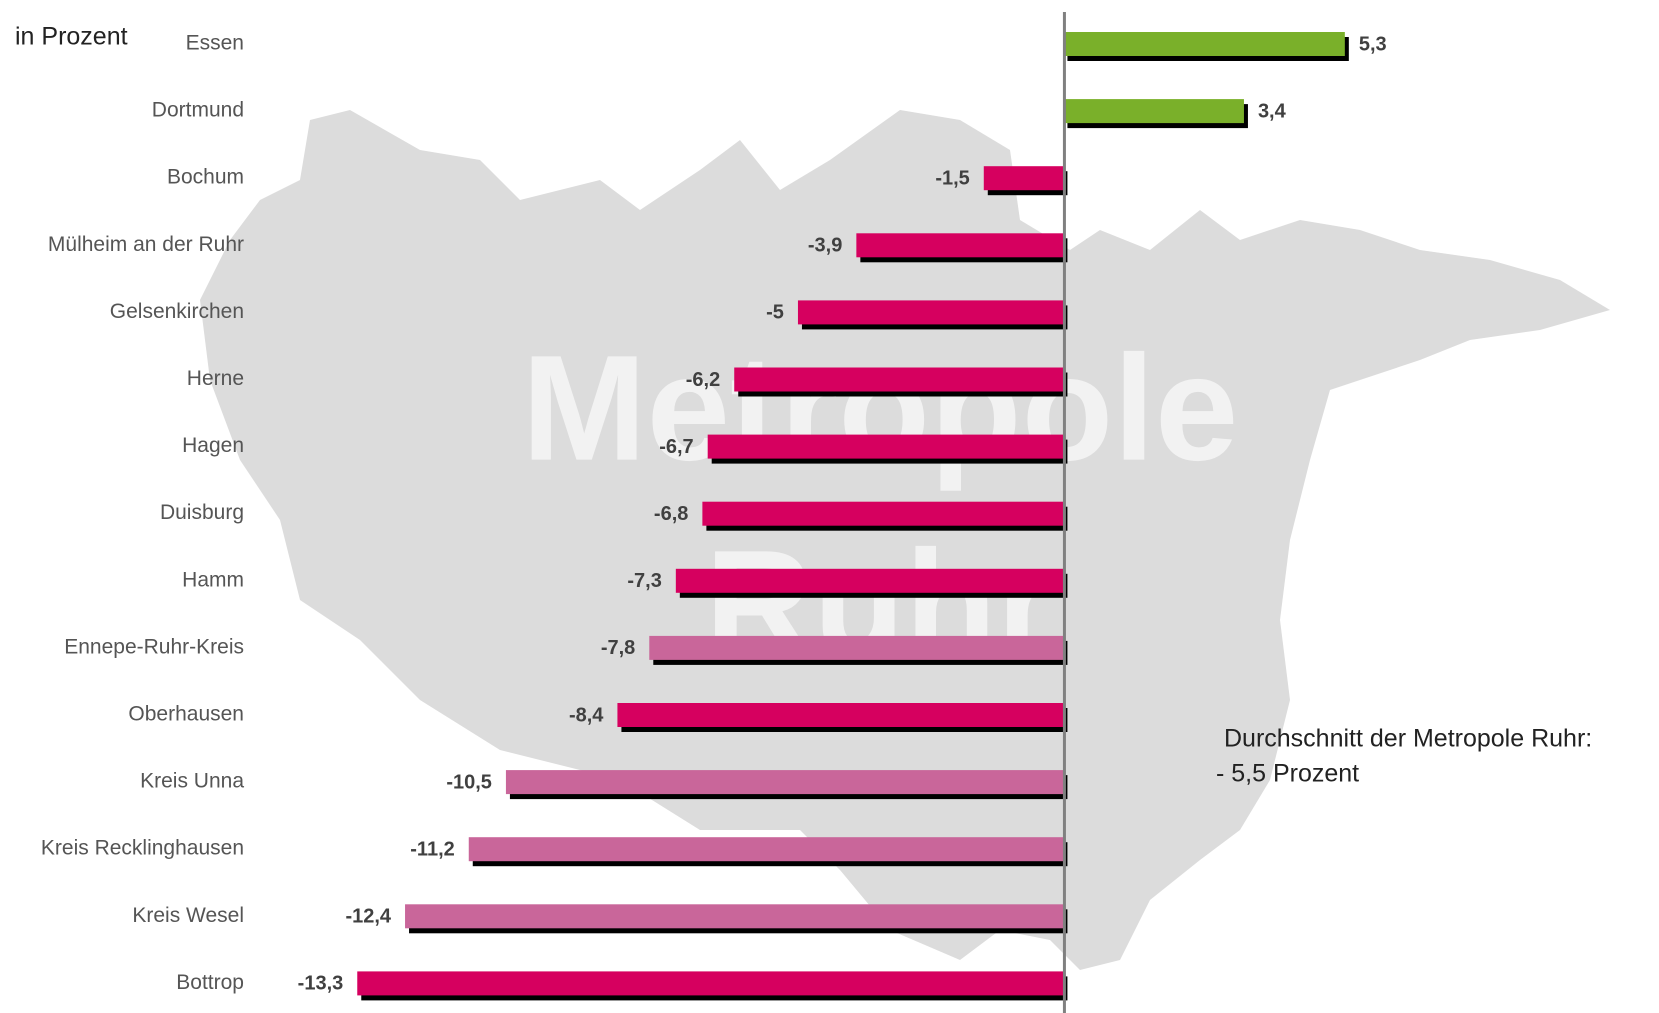 The width and height of the screenshot is (1659, 1013). What do you see at coordinates (205, 177) in the screenshot?
I see `category-label: Bochum` at bounding box center [205, 177].